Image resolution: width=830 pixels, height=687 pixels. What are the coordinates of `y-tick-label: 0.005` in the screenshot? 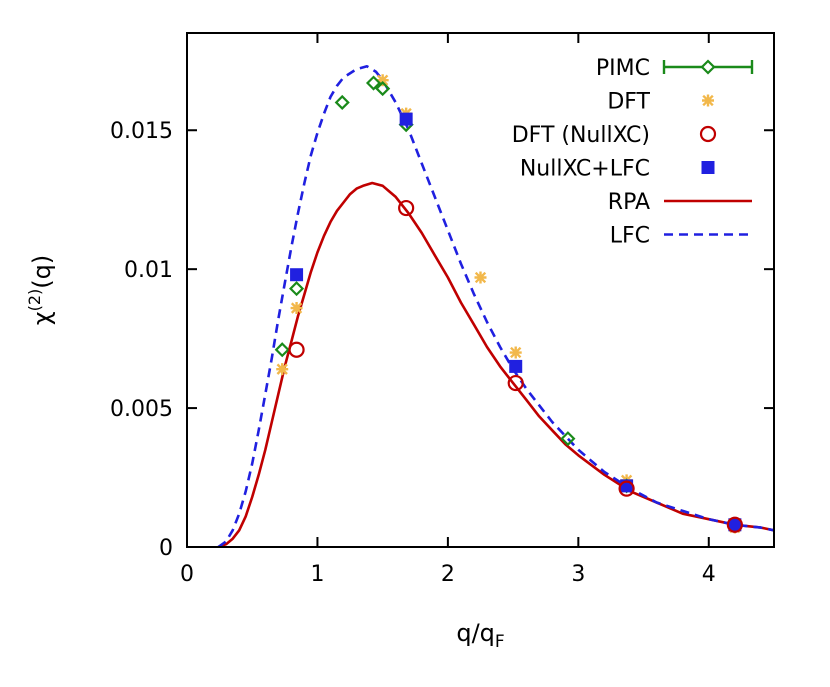 It's located at (141, 409).